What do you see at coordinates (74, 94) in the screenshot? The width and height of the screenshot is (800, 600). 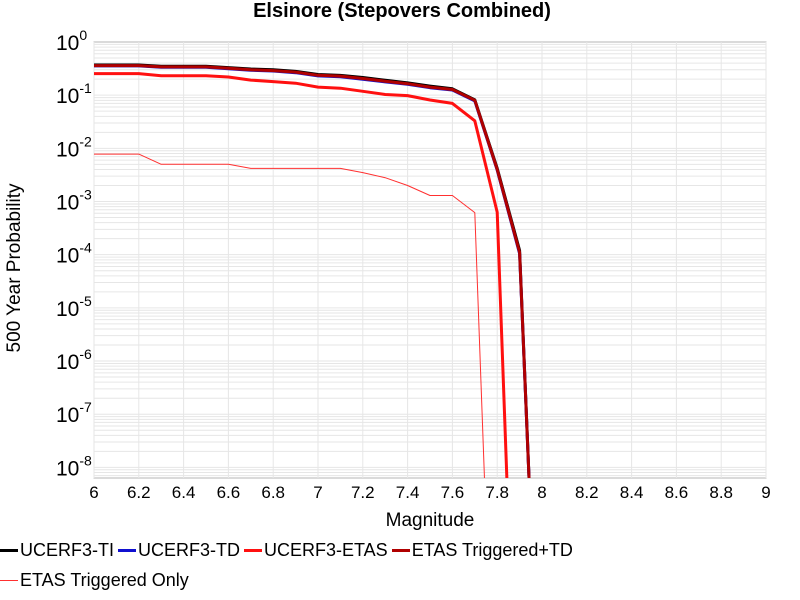 I see `y-tick-label: 10⁻¹` at bounding box center [74, 94].